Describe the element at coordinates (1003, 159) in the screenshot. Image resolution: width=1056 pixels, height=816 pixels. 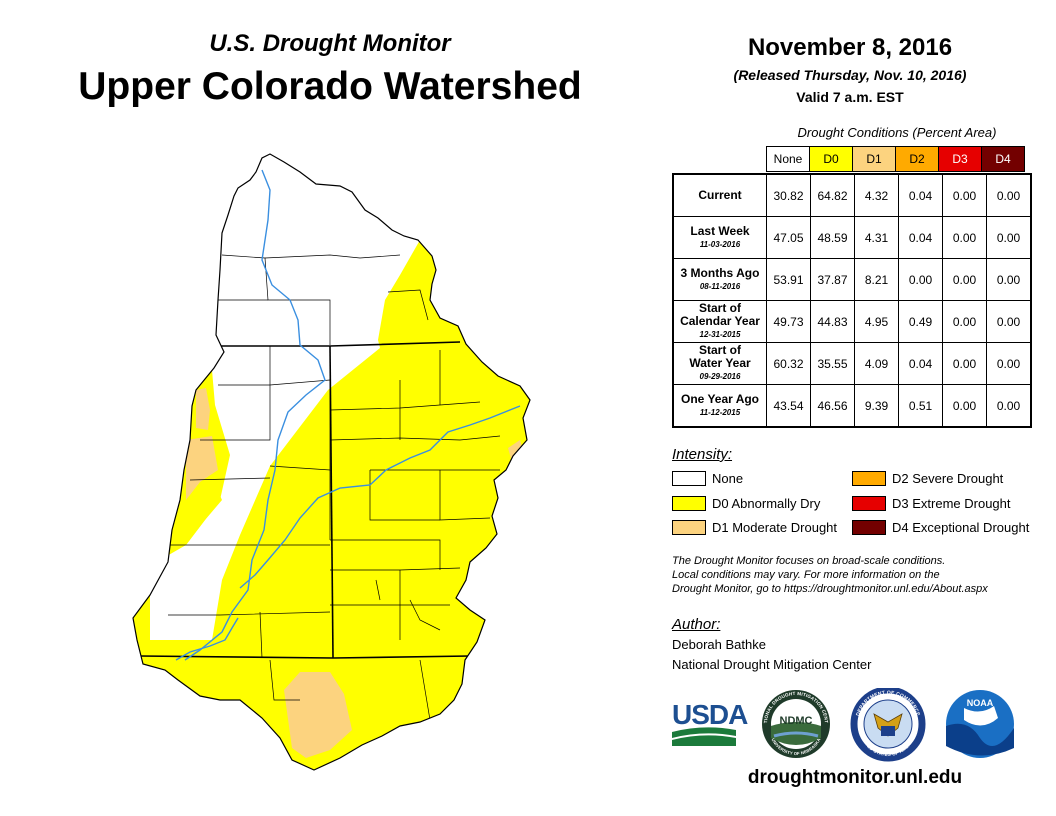
I see `column-header-d4: D4` at that location.